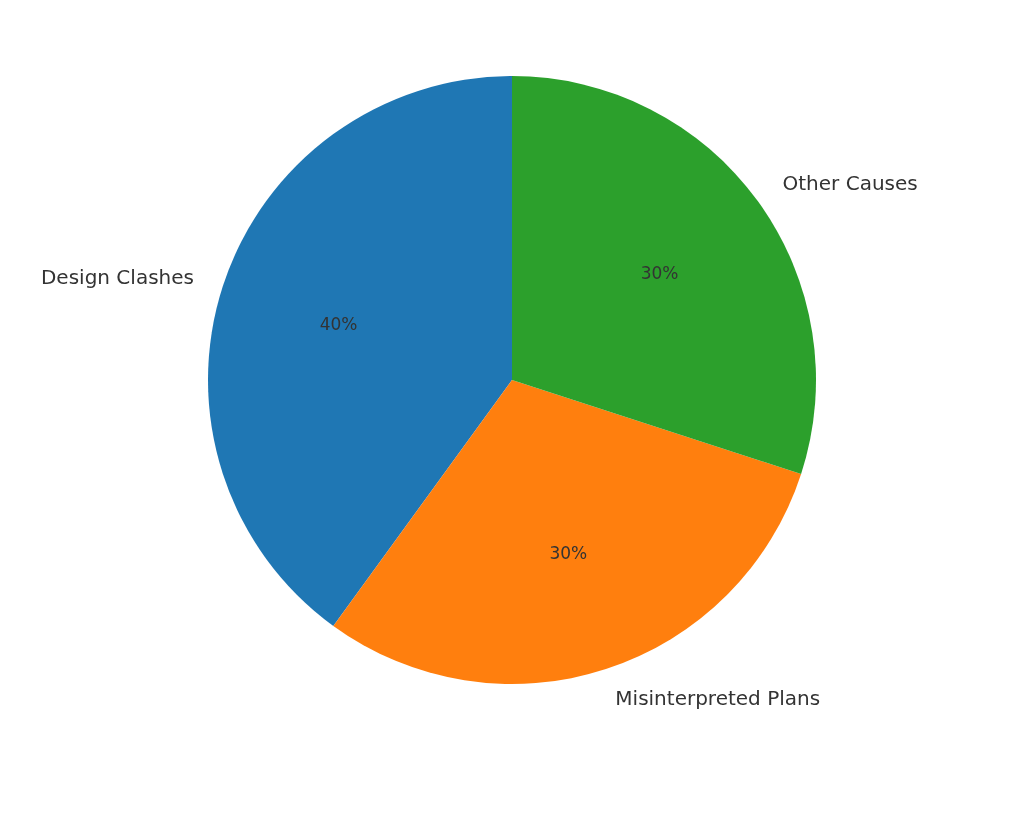  What do you see at coordinates (850, 183) in the screenshot?
I see `slice-label: Other Causes` at bounding box center [850, 183].